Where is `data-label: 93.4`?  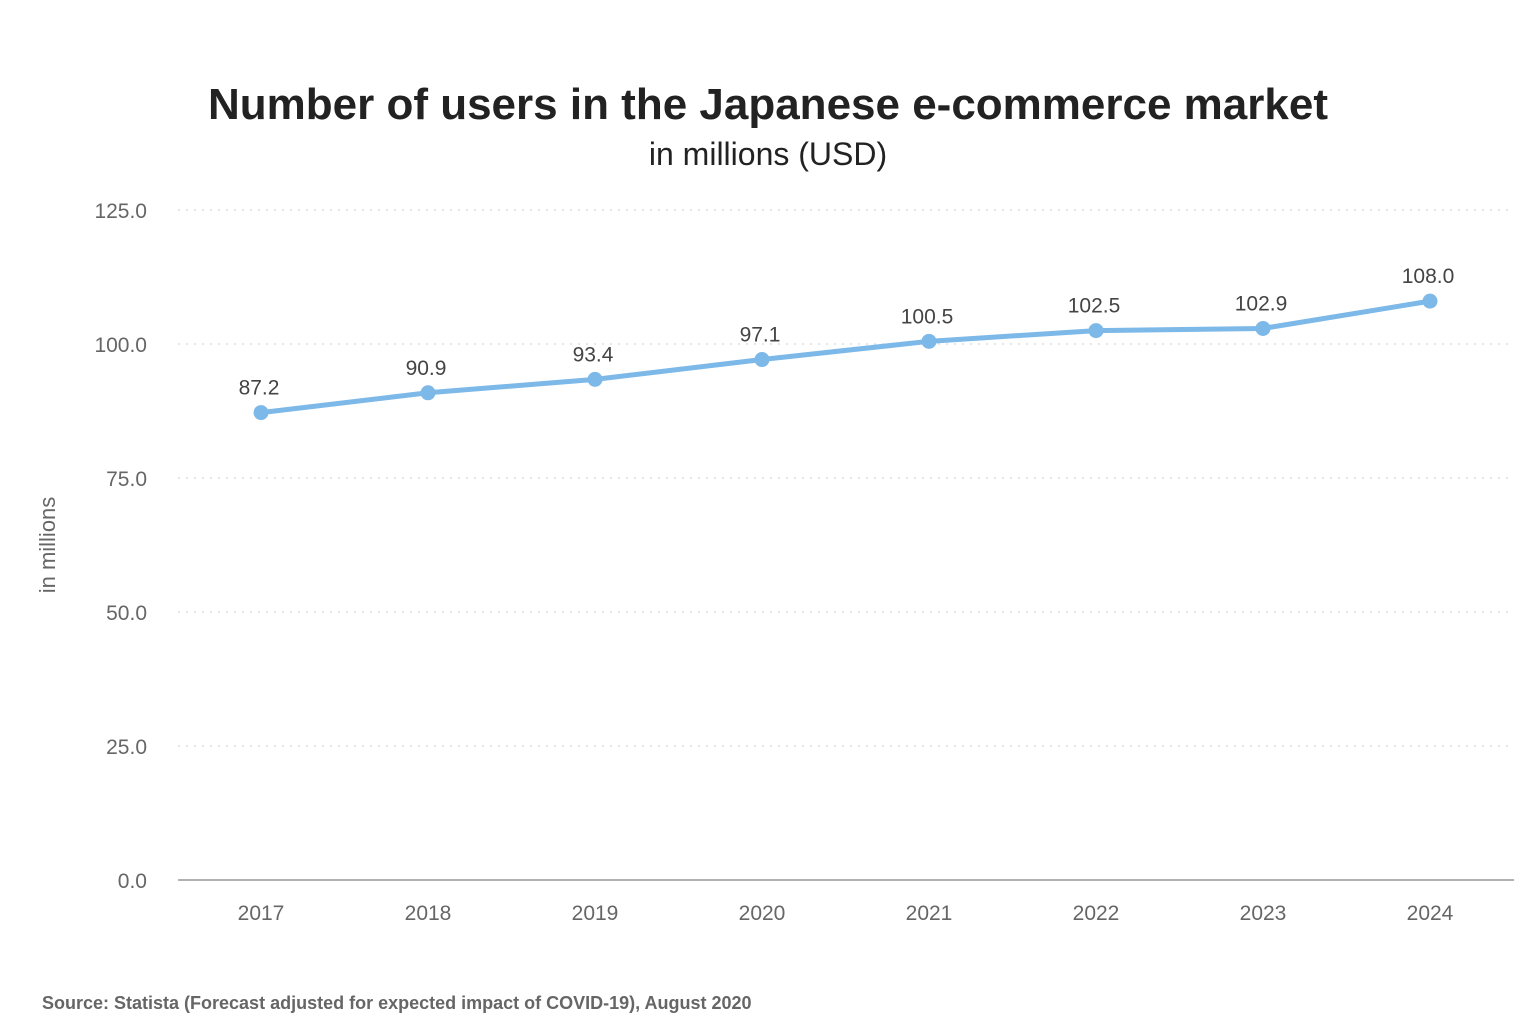 data-label: 93.4 is located at coordinates (593, 354).